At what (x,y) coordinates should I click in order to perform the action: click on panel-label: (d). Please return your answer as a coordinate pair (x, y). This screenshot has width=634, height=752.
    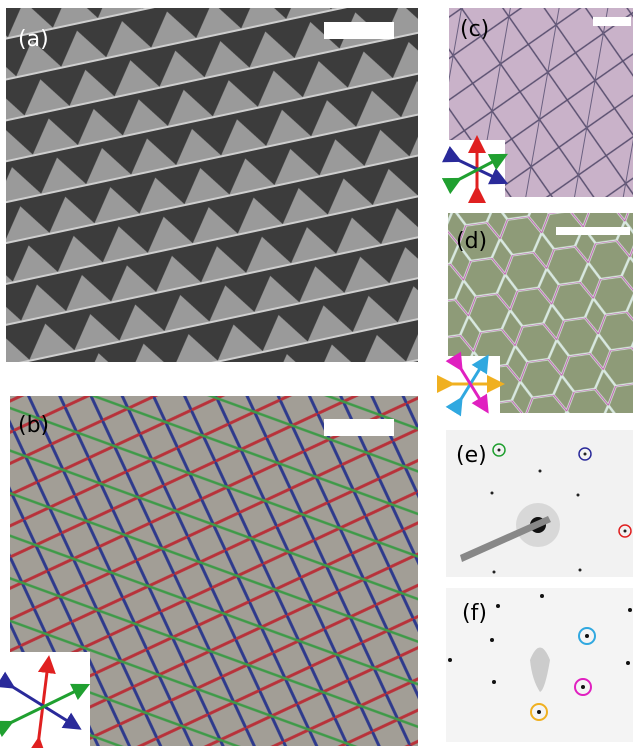
    Looking at the image, I should click on (471, 241).